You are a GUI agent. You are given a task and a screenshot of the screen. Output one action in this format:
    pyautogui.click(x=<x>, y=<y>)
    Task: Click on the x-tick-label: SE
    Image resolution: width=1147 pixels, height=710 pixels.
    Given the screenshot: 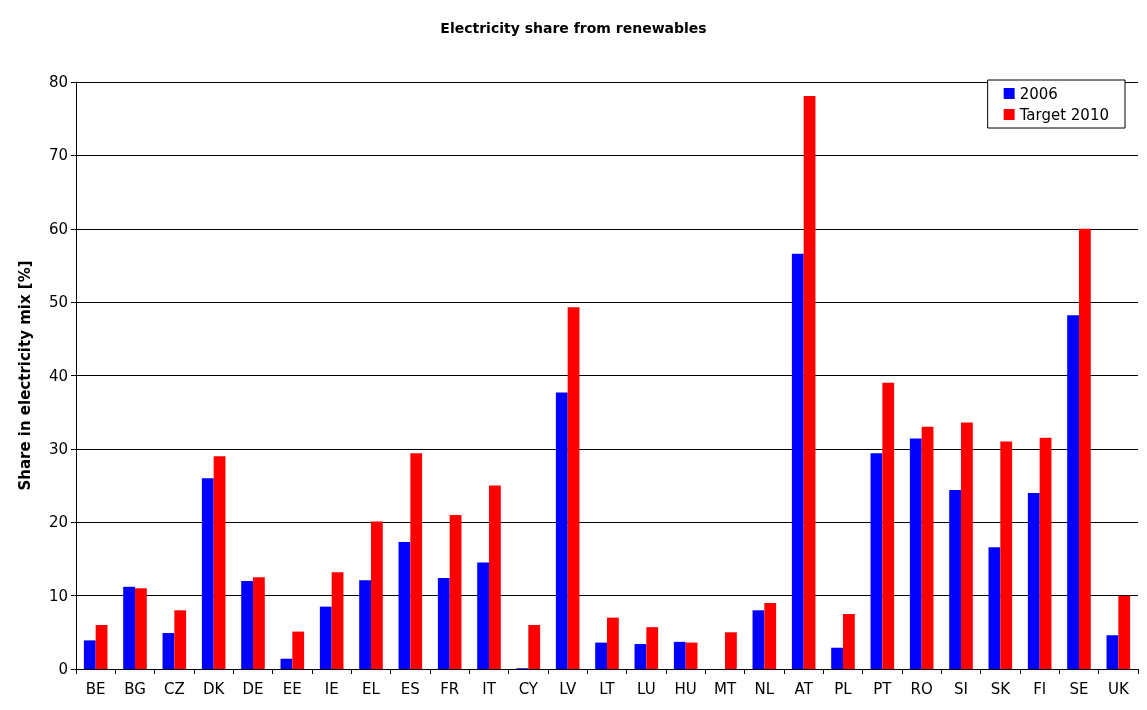 What is the action you would take?
    pyautogui.click(x=1079, y=688)
    